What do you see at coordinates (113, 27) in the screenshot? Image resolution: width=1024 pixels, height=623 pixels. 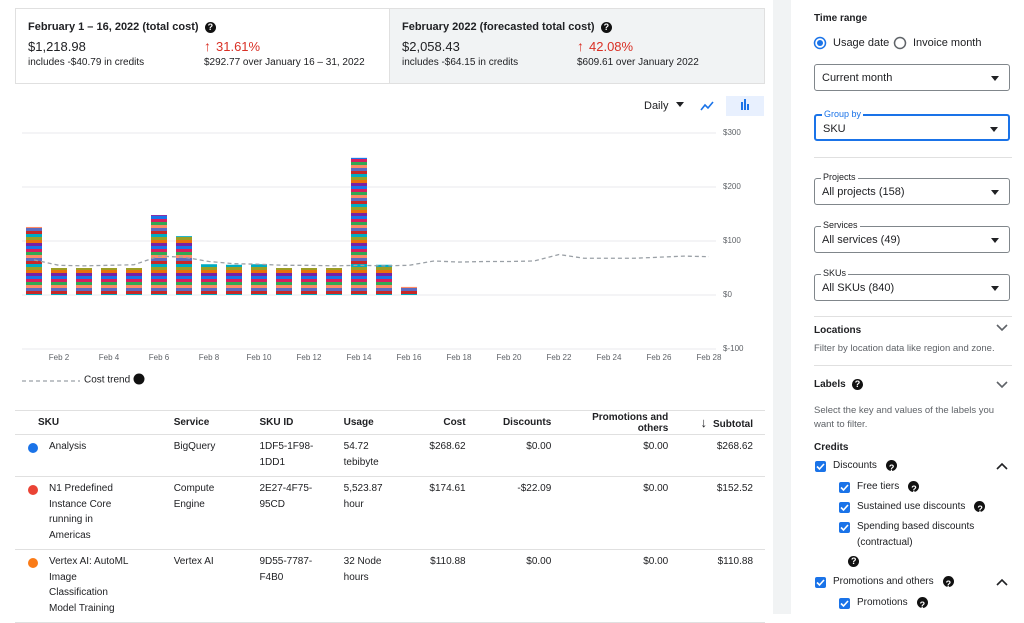 I see `card-title: February 1 – 16, 2022 (total cost)` at bounding box center [113, 27].